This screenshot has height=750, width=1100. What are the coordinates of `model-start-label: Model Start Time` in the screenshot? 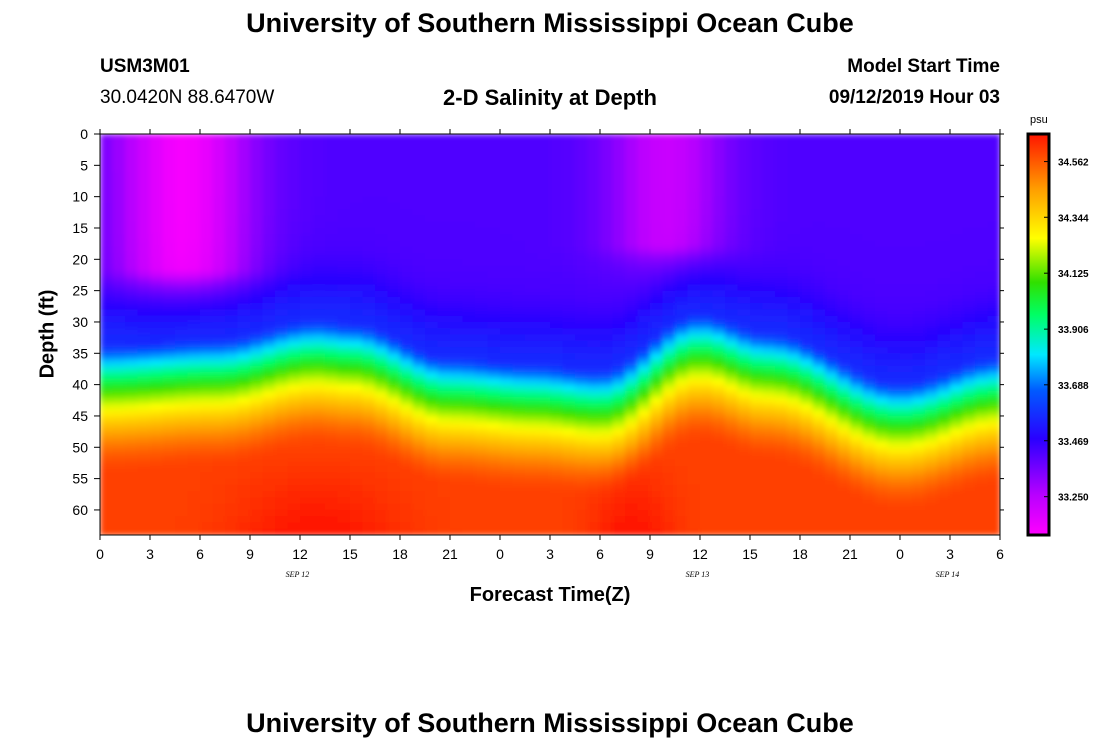 It's located at (923, 66).